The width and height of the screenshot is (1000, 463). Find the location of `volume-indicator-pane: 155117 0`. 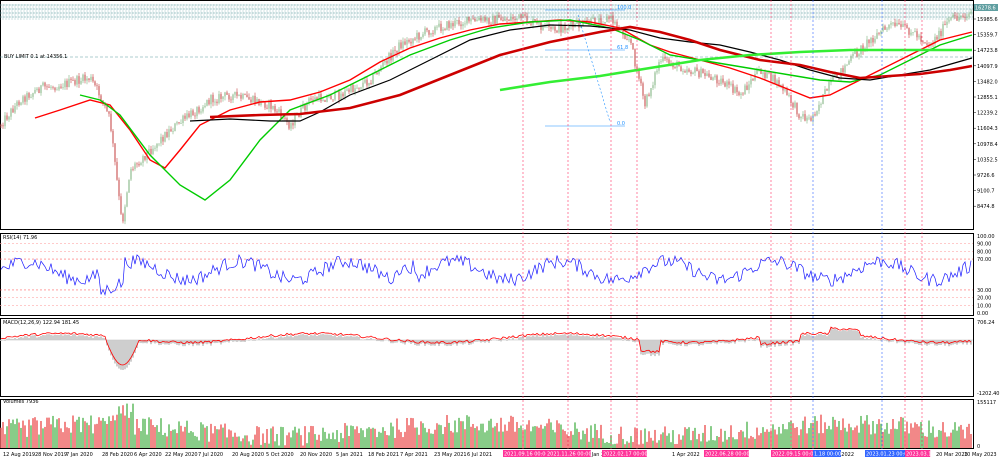

volume-indicator-pane: 155117 0 is located at coordinates (498, 425).